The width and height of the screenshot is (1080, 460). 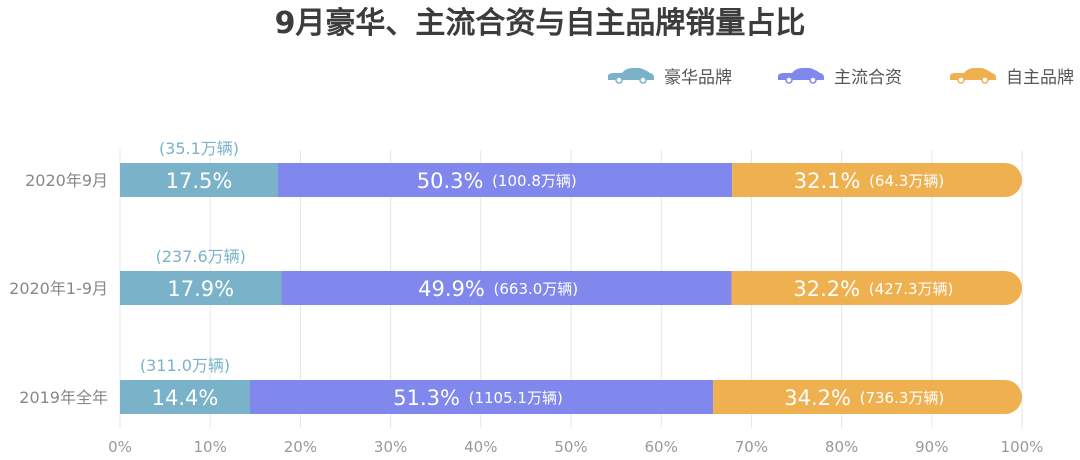 What do you see at coordinates (534, 181) in the screenshot?
I see `data-label-volume: (100.8万辆)` at bounding box center [534, 181].